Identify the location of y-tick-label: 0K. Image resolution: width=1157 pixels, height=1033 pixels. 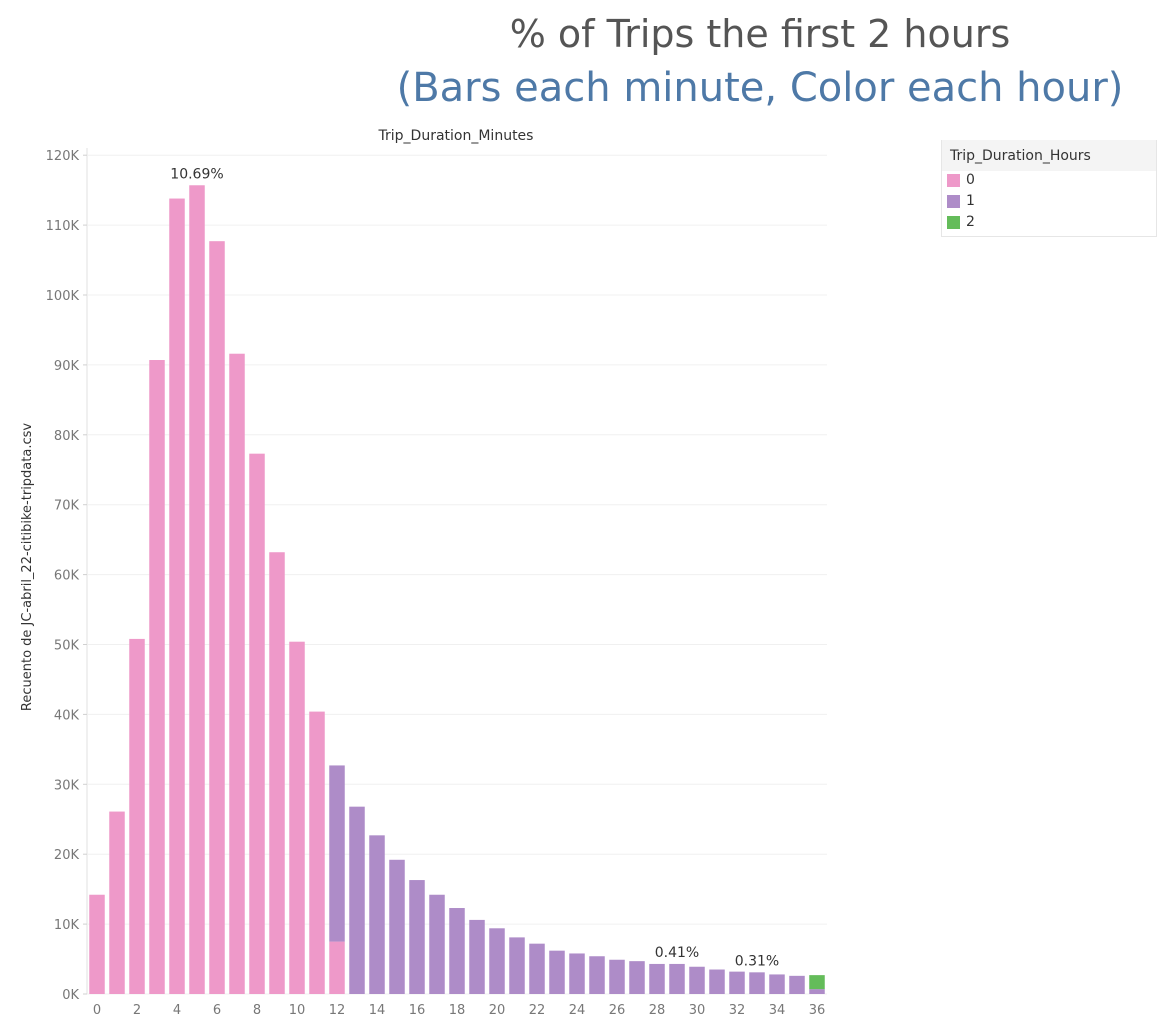
(70, 995).